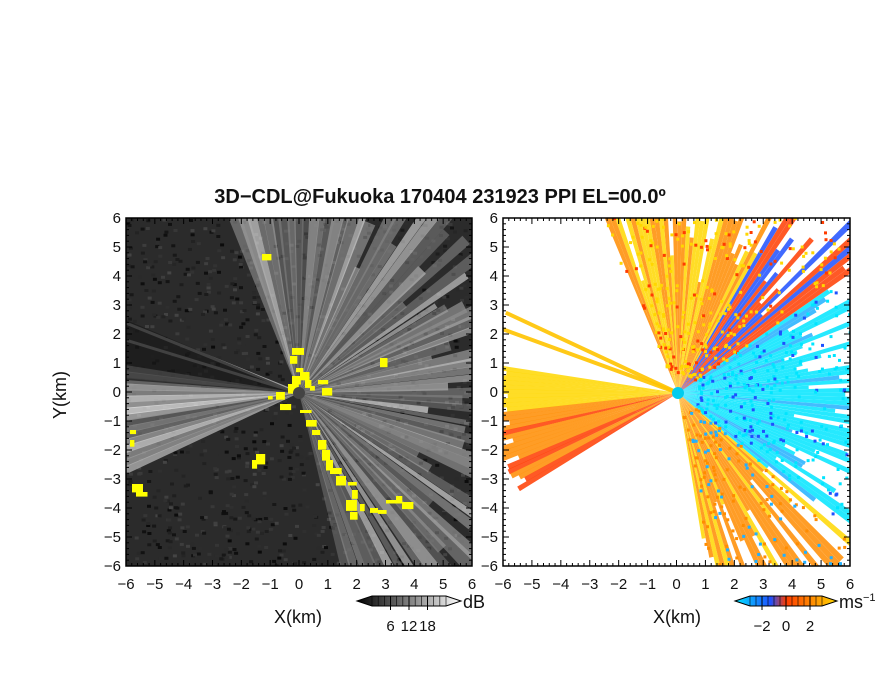 The width and height of the screenshot is (880, 680). Describe the element at coordinates (763, 584) in the screenshot. I see `x-tick-label: 3` at that location.